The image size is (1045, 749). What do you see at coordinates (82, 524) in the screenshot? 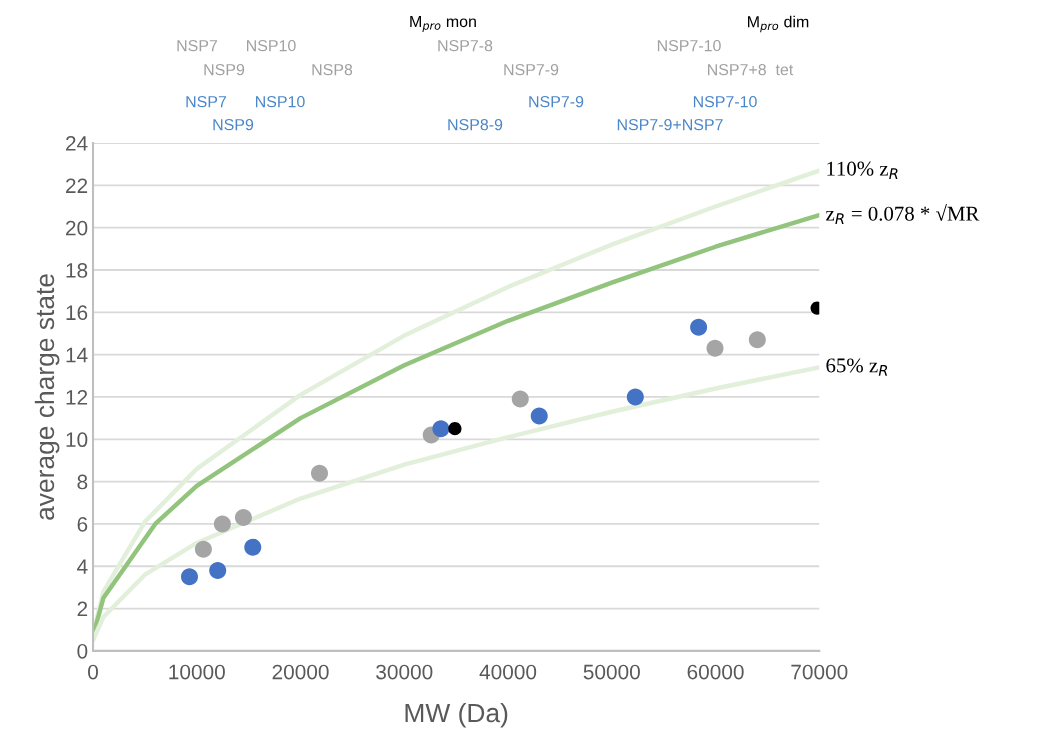
I see `y-tick-label: 6` at bounding box center [82, 524].